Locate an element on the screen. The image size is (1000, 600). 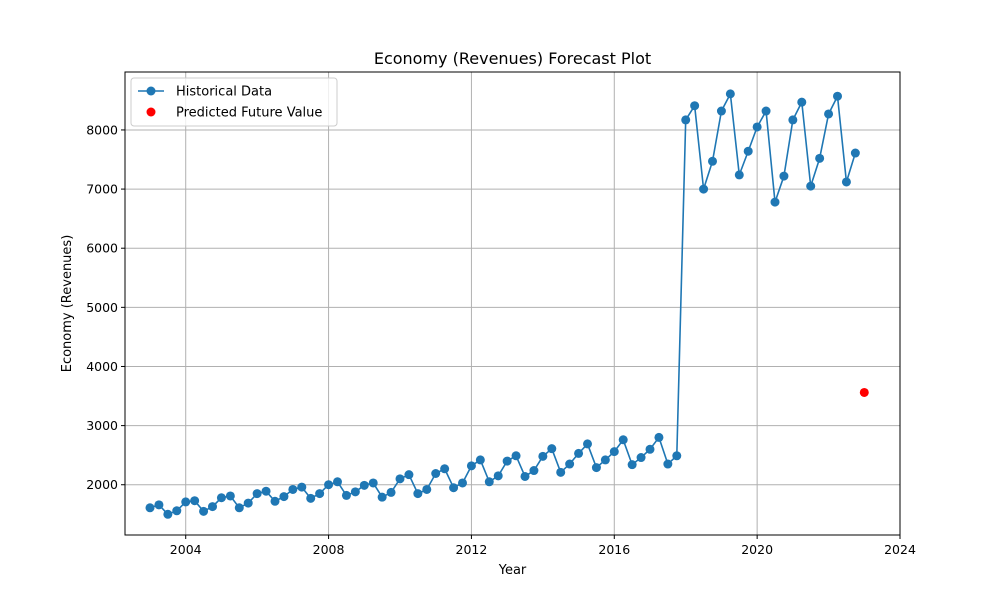
x-axis-ticks: 2004 2008 2012 2016 2020 2024 is located at coordinates (543, 546).